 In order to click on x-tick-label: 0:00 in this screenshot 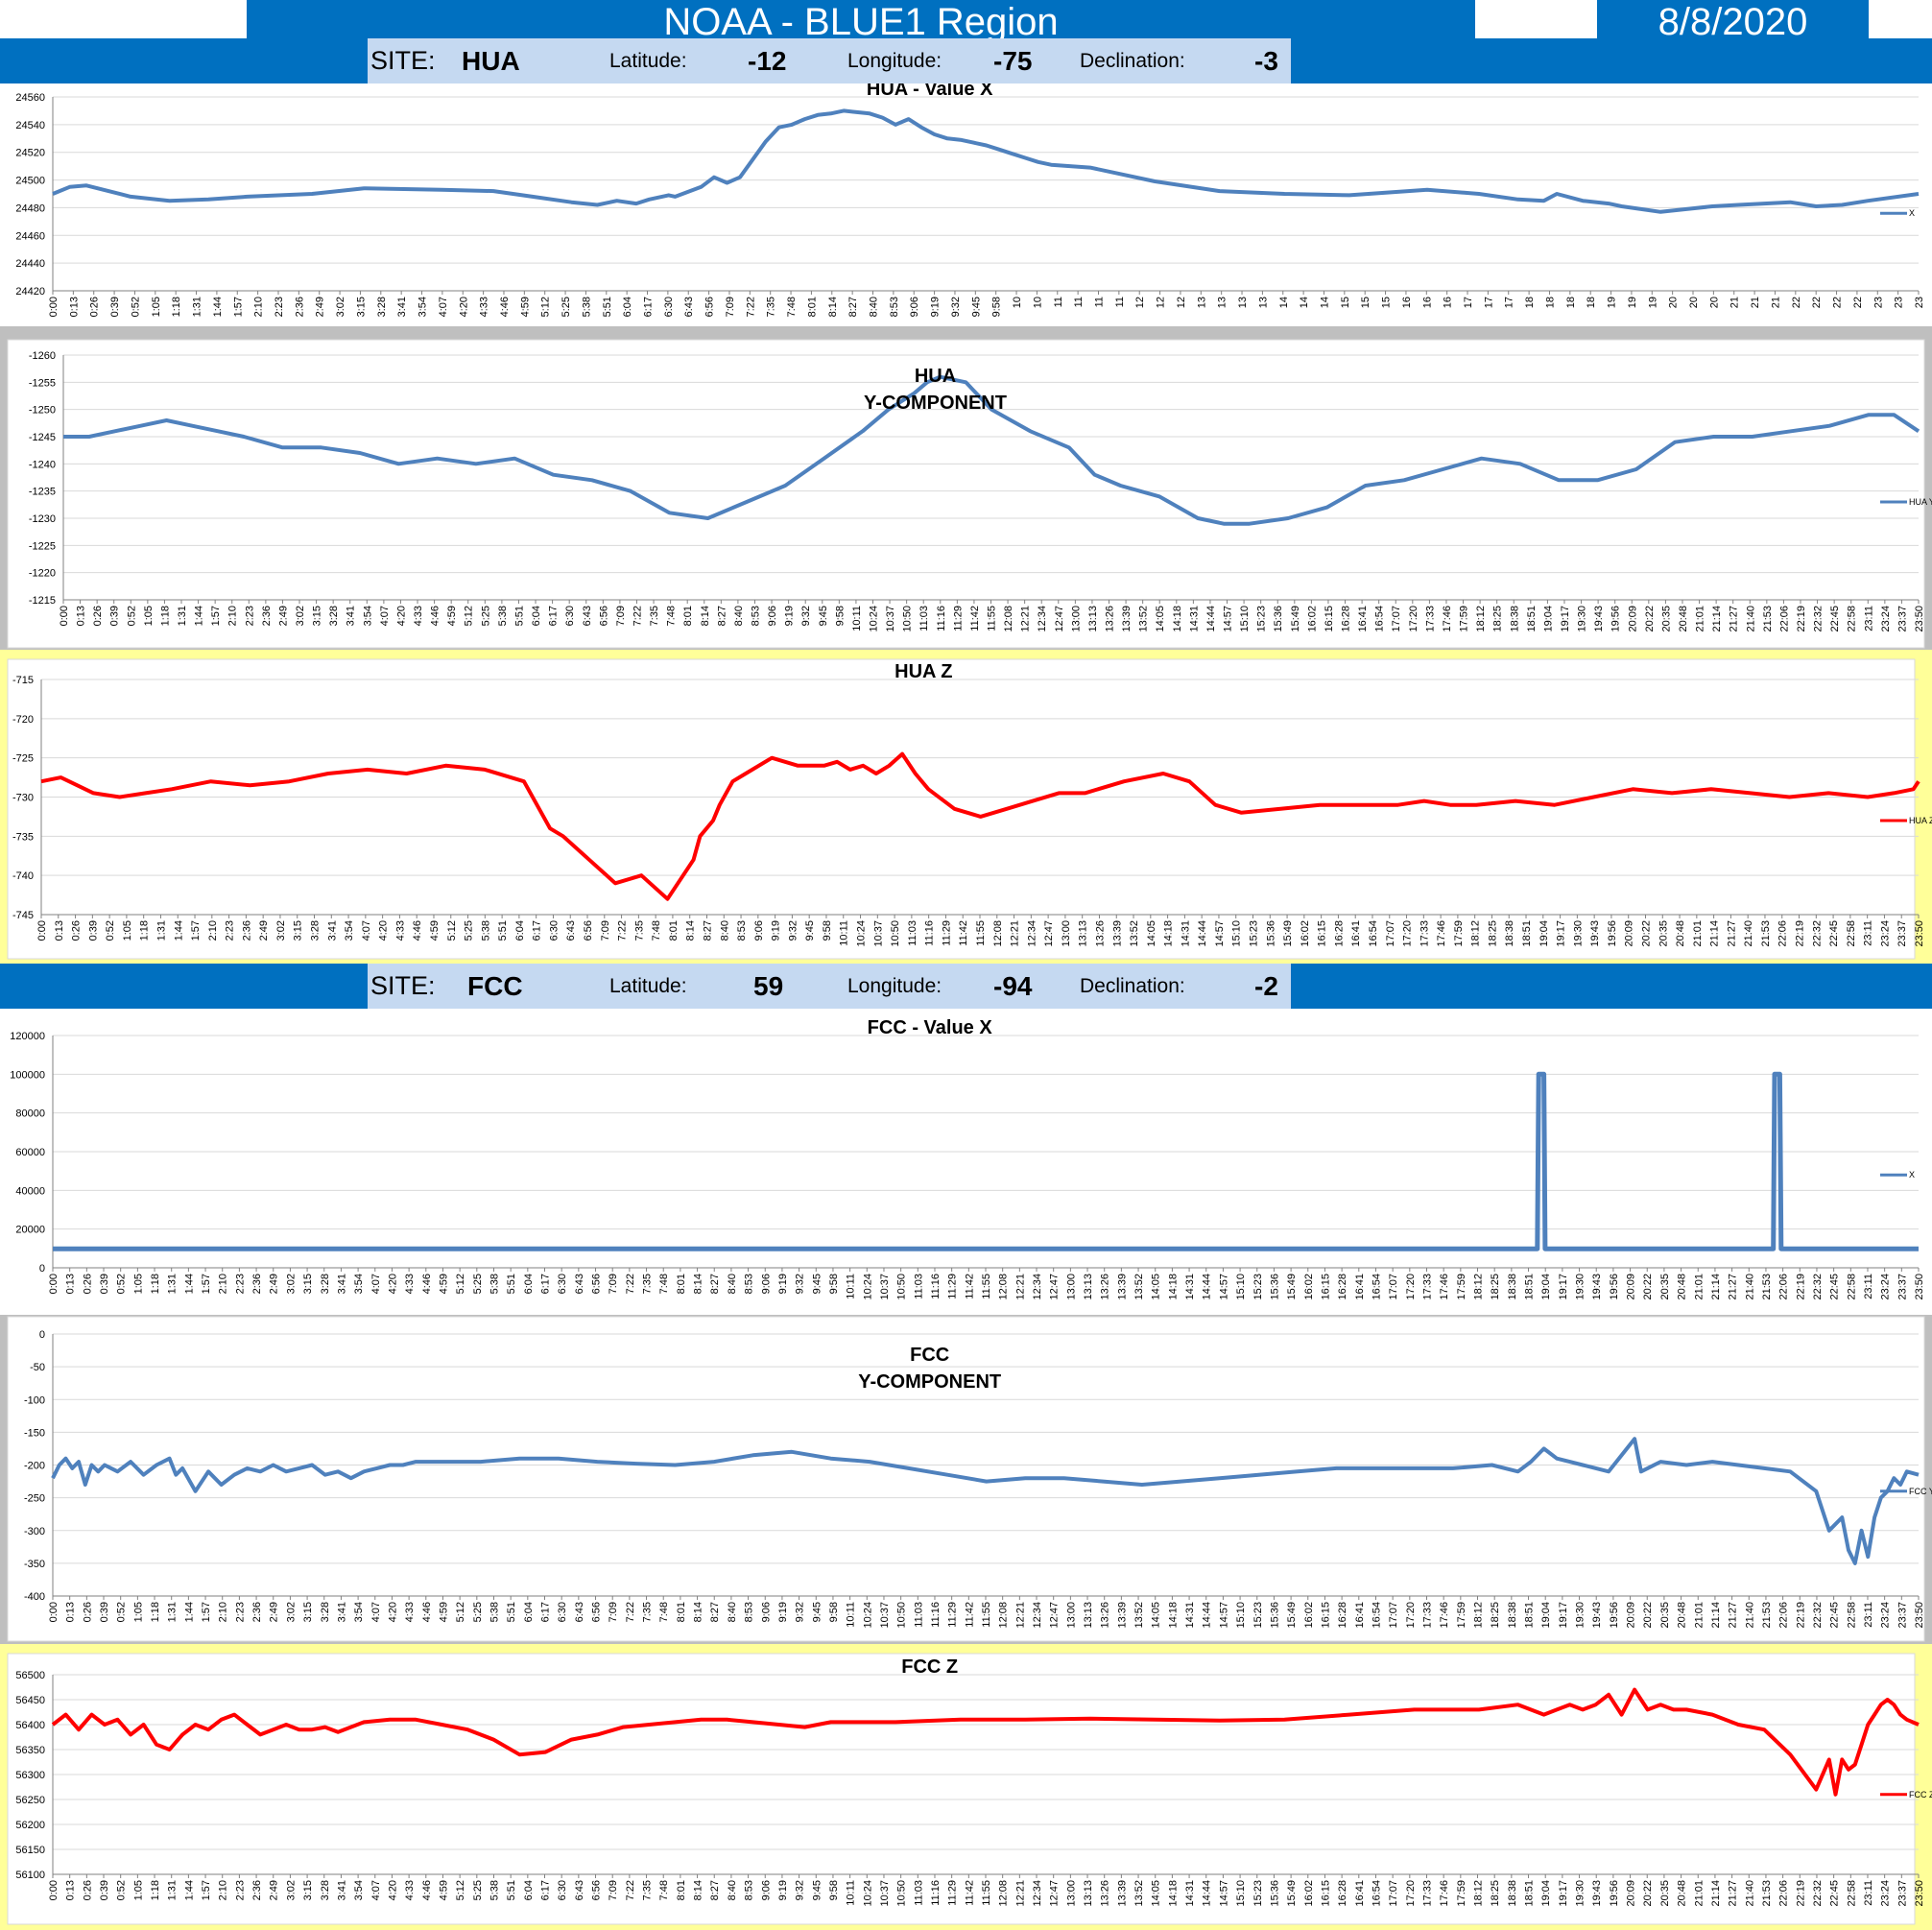, I will do `click(54, 307)`.